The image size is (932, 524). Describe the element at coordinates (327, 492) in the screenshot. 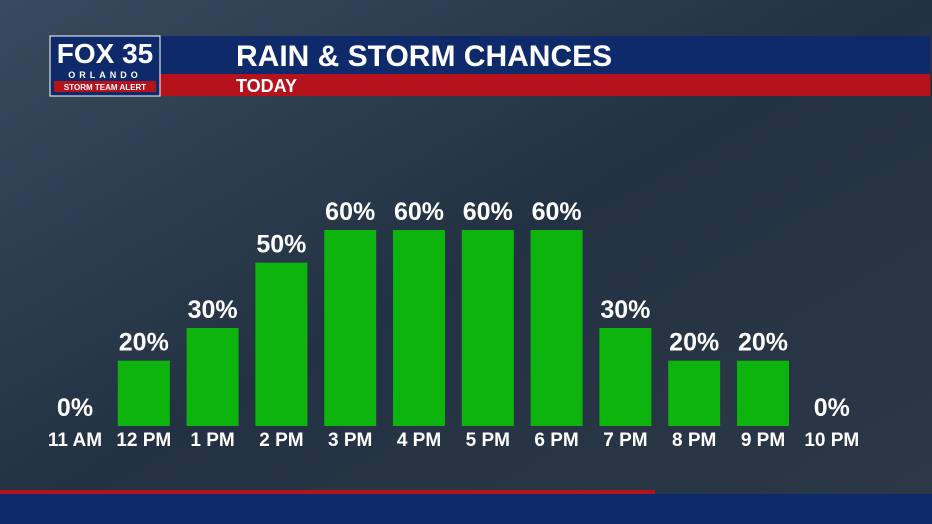

I see `footer-red-line` at that location.